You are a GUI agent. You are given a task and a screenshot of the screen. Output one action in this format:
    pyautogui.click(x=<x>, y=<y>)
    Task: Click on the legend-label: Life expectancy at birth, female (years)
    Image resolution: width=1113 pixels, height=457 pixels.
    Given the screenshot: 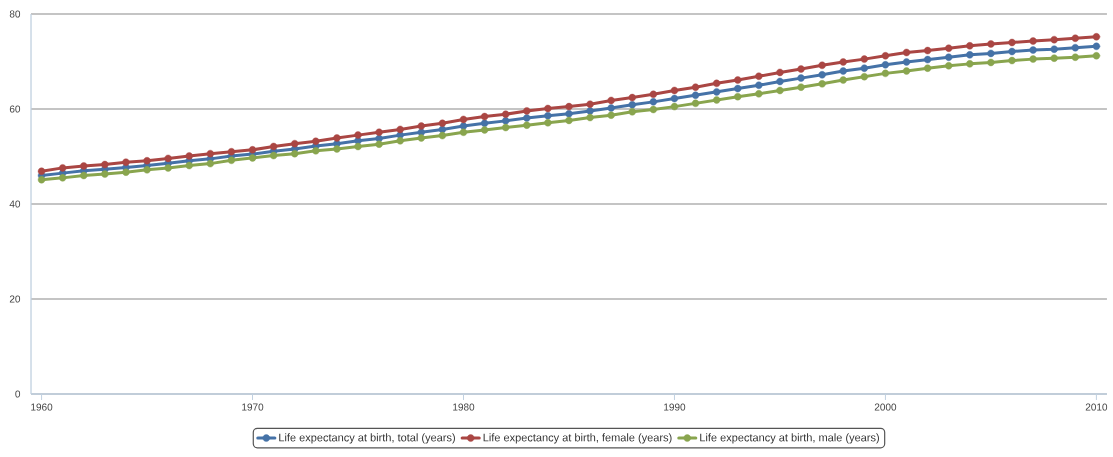 What is the action you would take?
    pyautogui.click(x=577, y=438)
    